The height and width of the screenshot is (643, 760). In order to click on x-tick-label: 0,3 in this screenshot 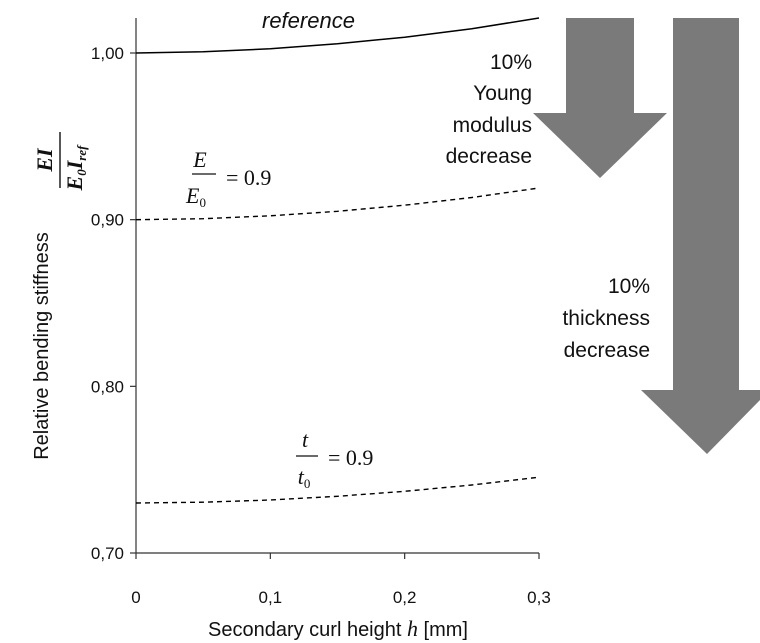, I will do `click(539, 597)`.